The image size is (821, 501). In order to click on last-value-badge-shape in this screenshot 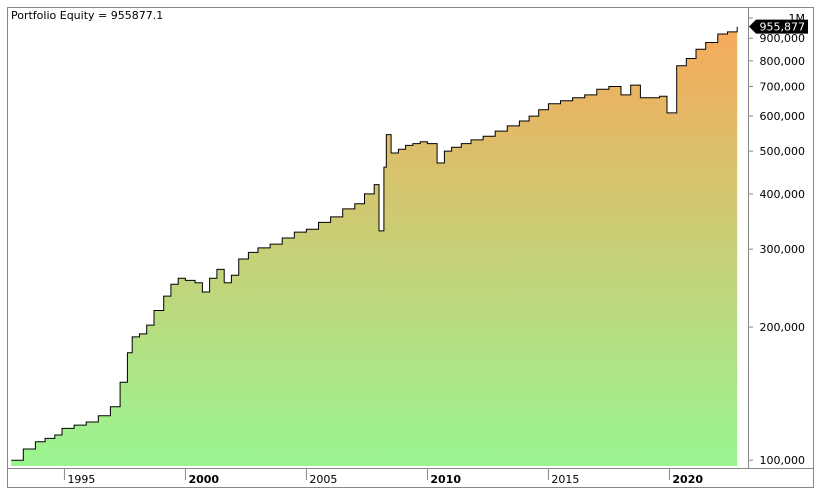, I will do `click(778, 26)`.